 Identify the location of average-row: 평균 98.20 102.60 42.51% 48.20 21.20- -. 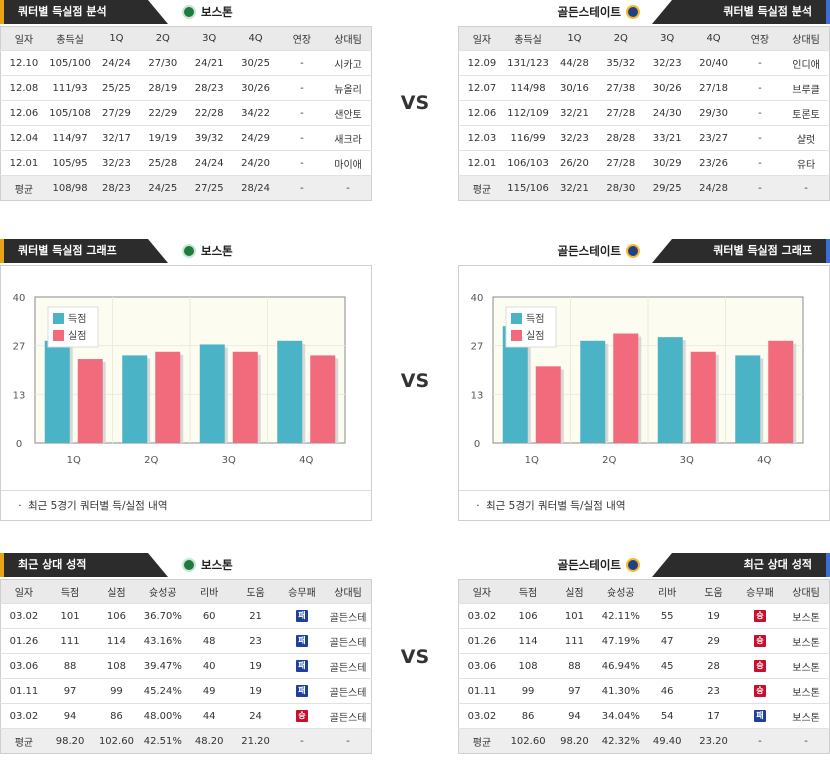
(186, 741).